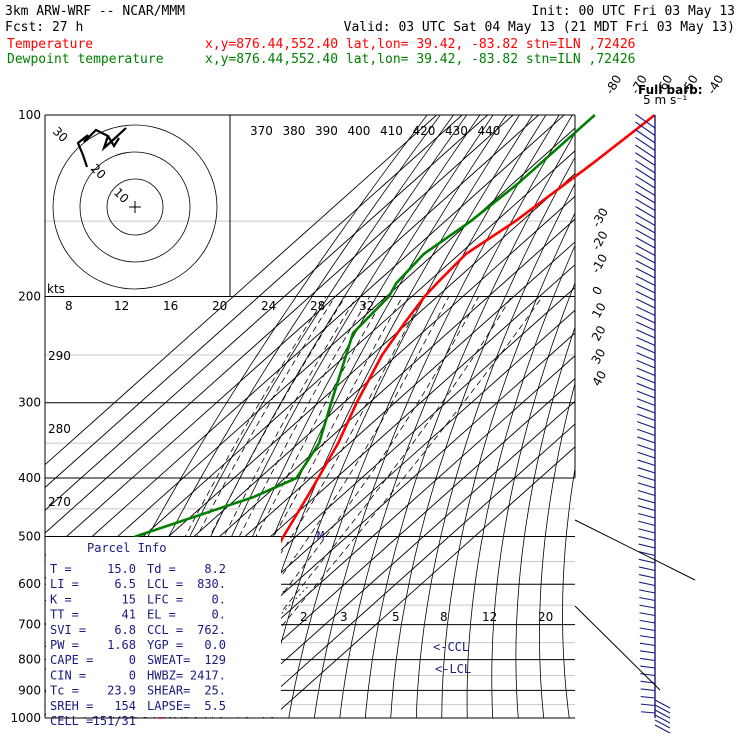 The height and width of the screenshot is (740, 740). Describe the element at coordinates (71, 660) in the screenshot. I see `parcel-info-label: CAPE =` at that location.